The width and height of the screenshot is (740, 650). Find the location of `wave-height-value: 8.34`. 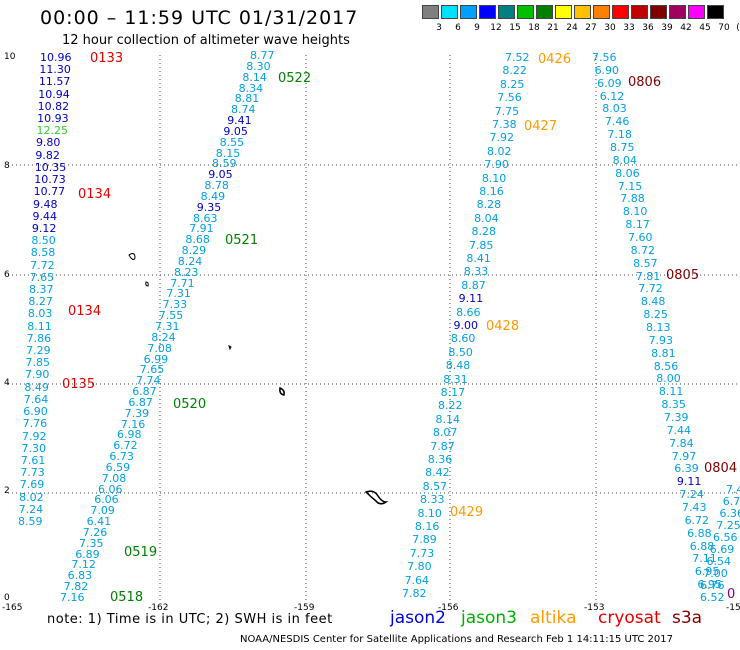

wave-height-value: 8.34 is located at coordinates (251, 88).